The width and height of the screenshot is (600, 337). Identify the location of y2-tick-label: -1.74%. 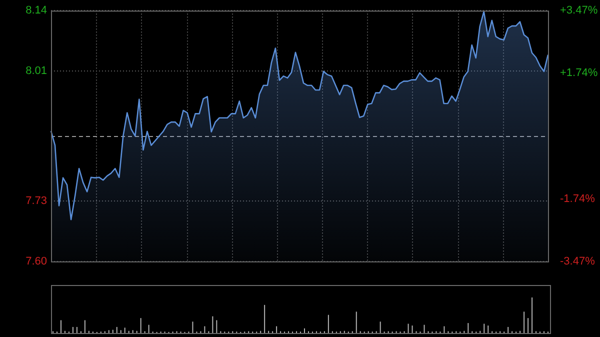
(578, 198).